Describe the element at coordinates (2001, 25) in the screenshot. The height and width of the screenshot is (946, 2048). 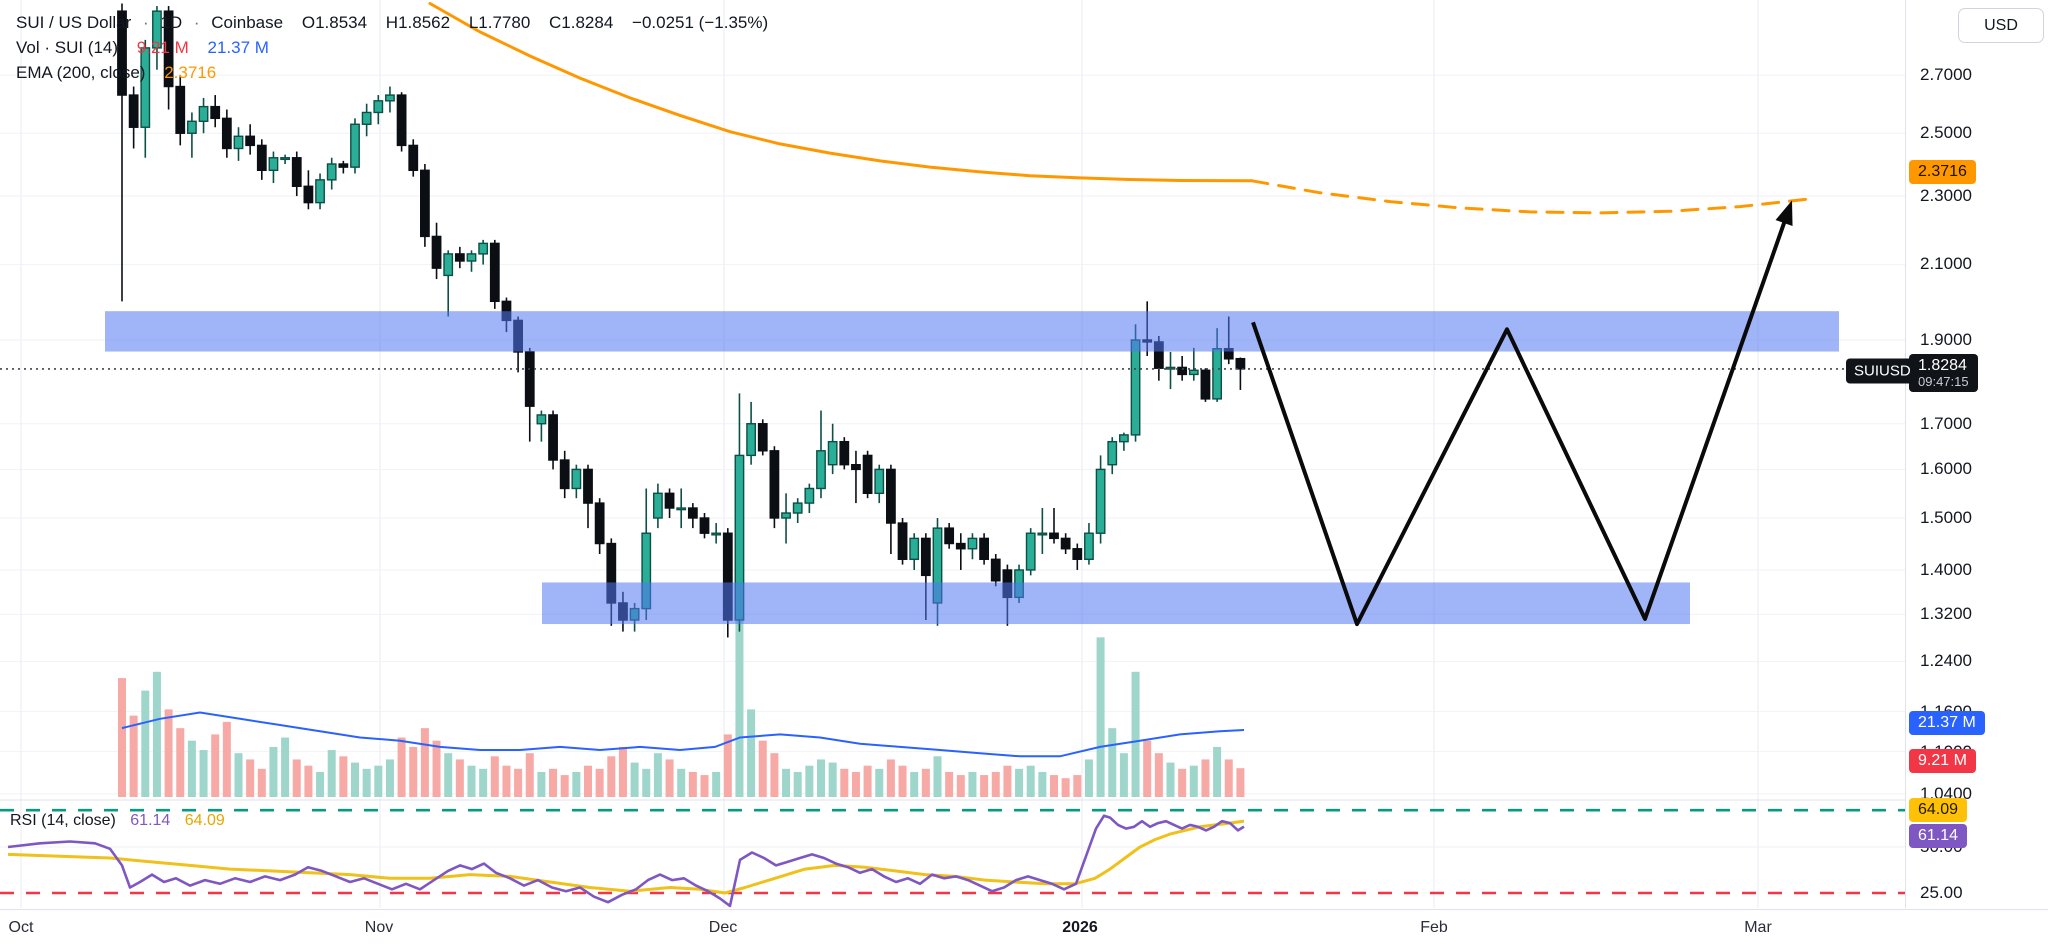
I see `currency-unit-button: USD` at that location.